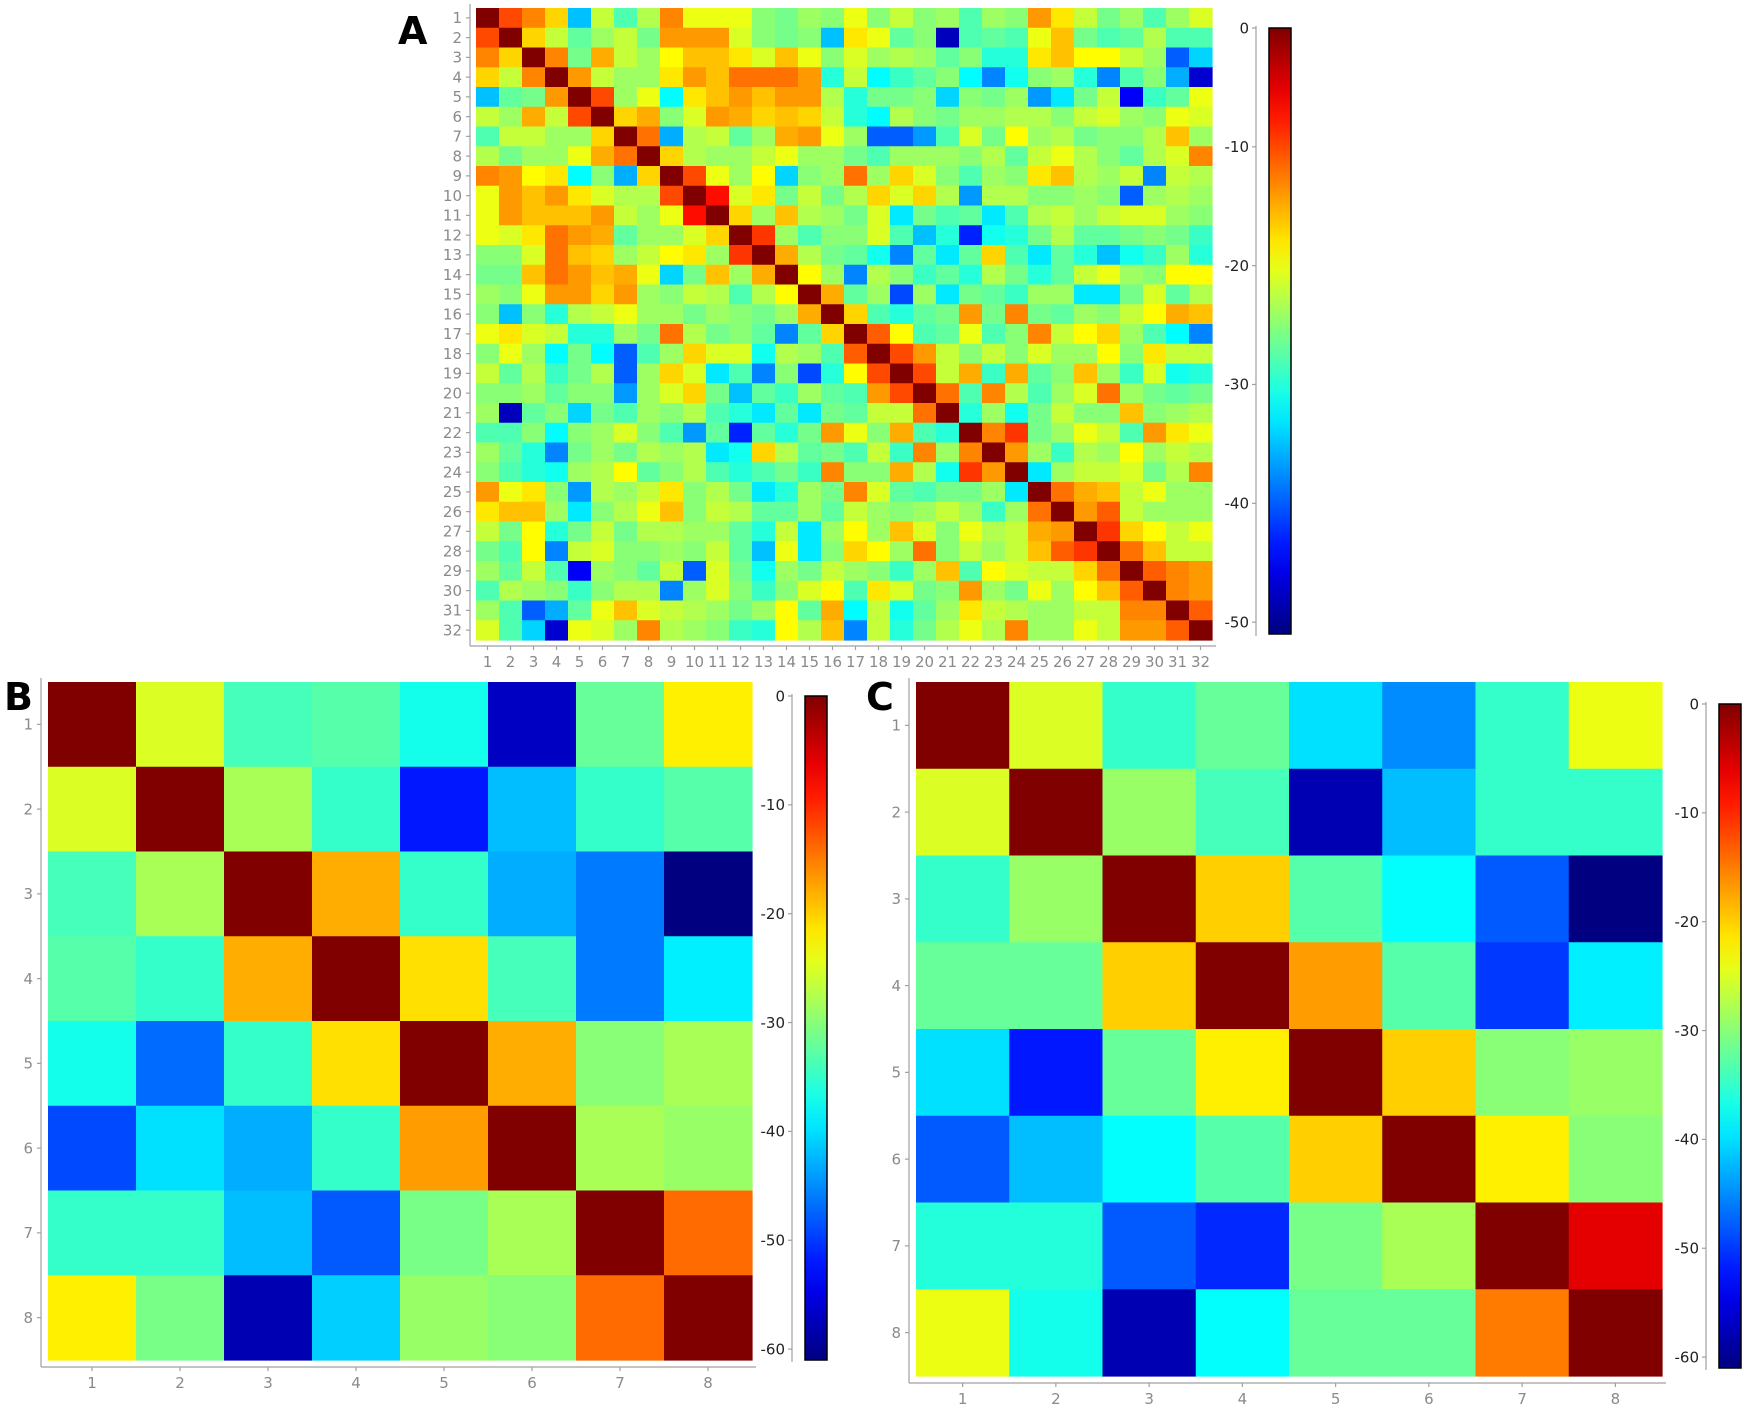 This screenshot has height=1416, width=1744. I want to click on x-tick-label: 6, so click(1429, 1399).